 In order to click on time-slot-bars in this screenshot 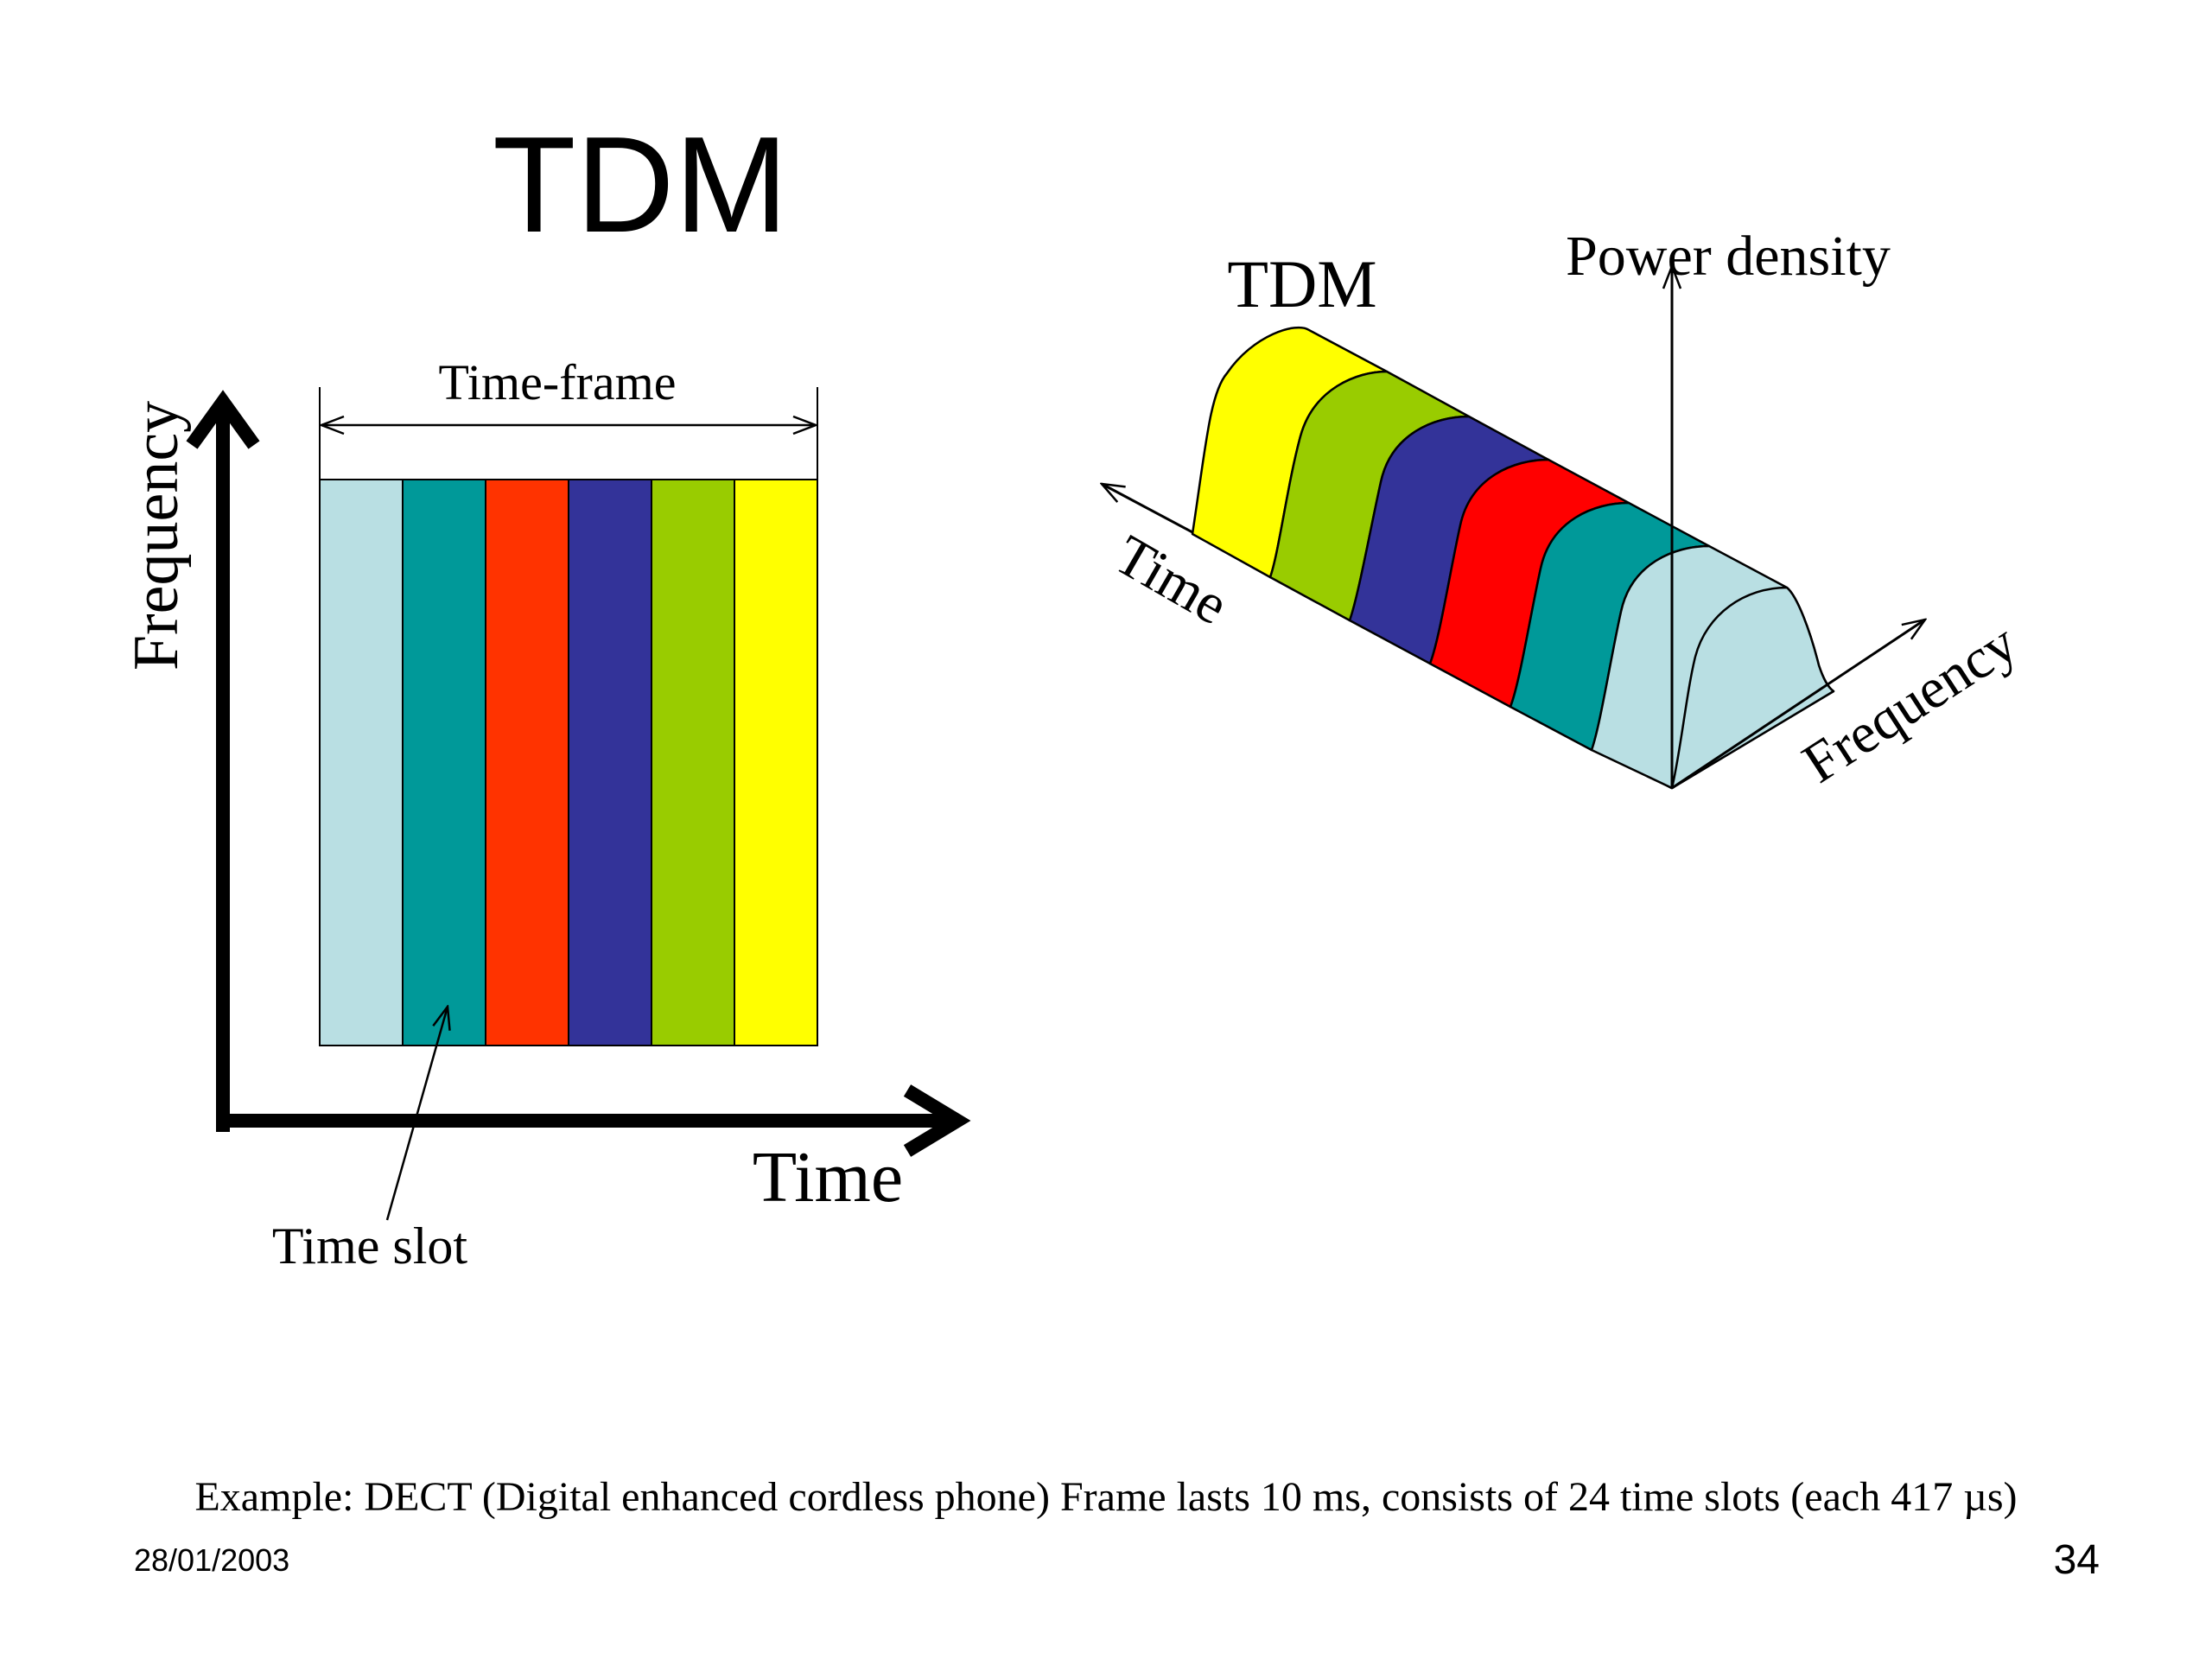, I will do `click(568, 762)`.